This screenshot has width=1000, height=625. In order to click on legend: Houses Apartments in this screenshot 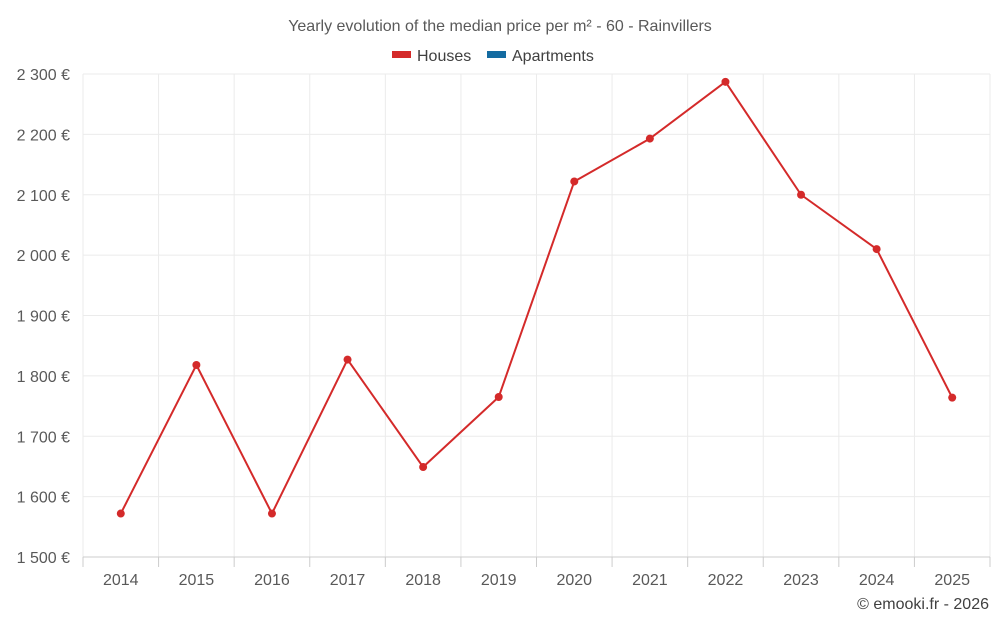, I will do `click(493, 56)`.